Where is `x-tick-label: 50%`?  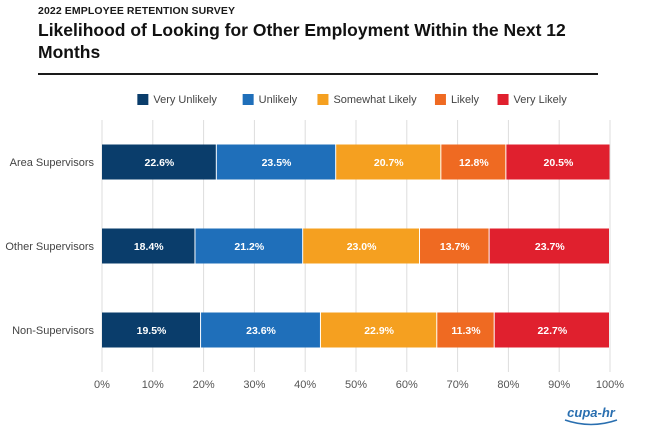 x-tick-label: 50% is located at coordinates (356, 385).